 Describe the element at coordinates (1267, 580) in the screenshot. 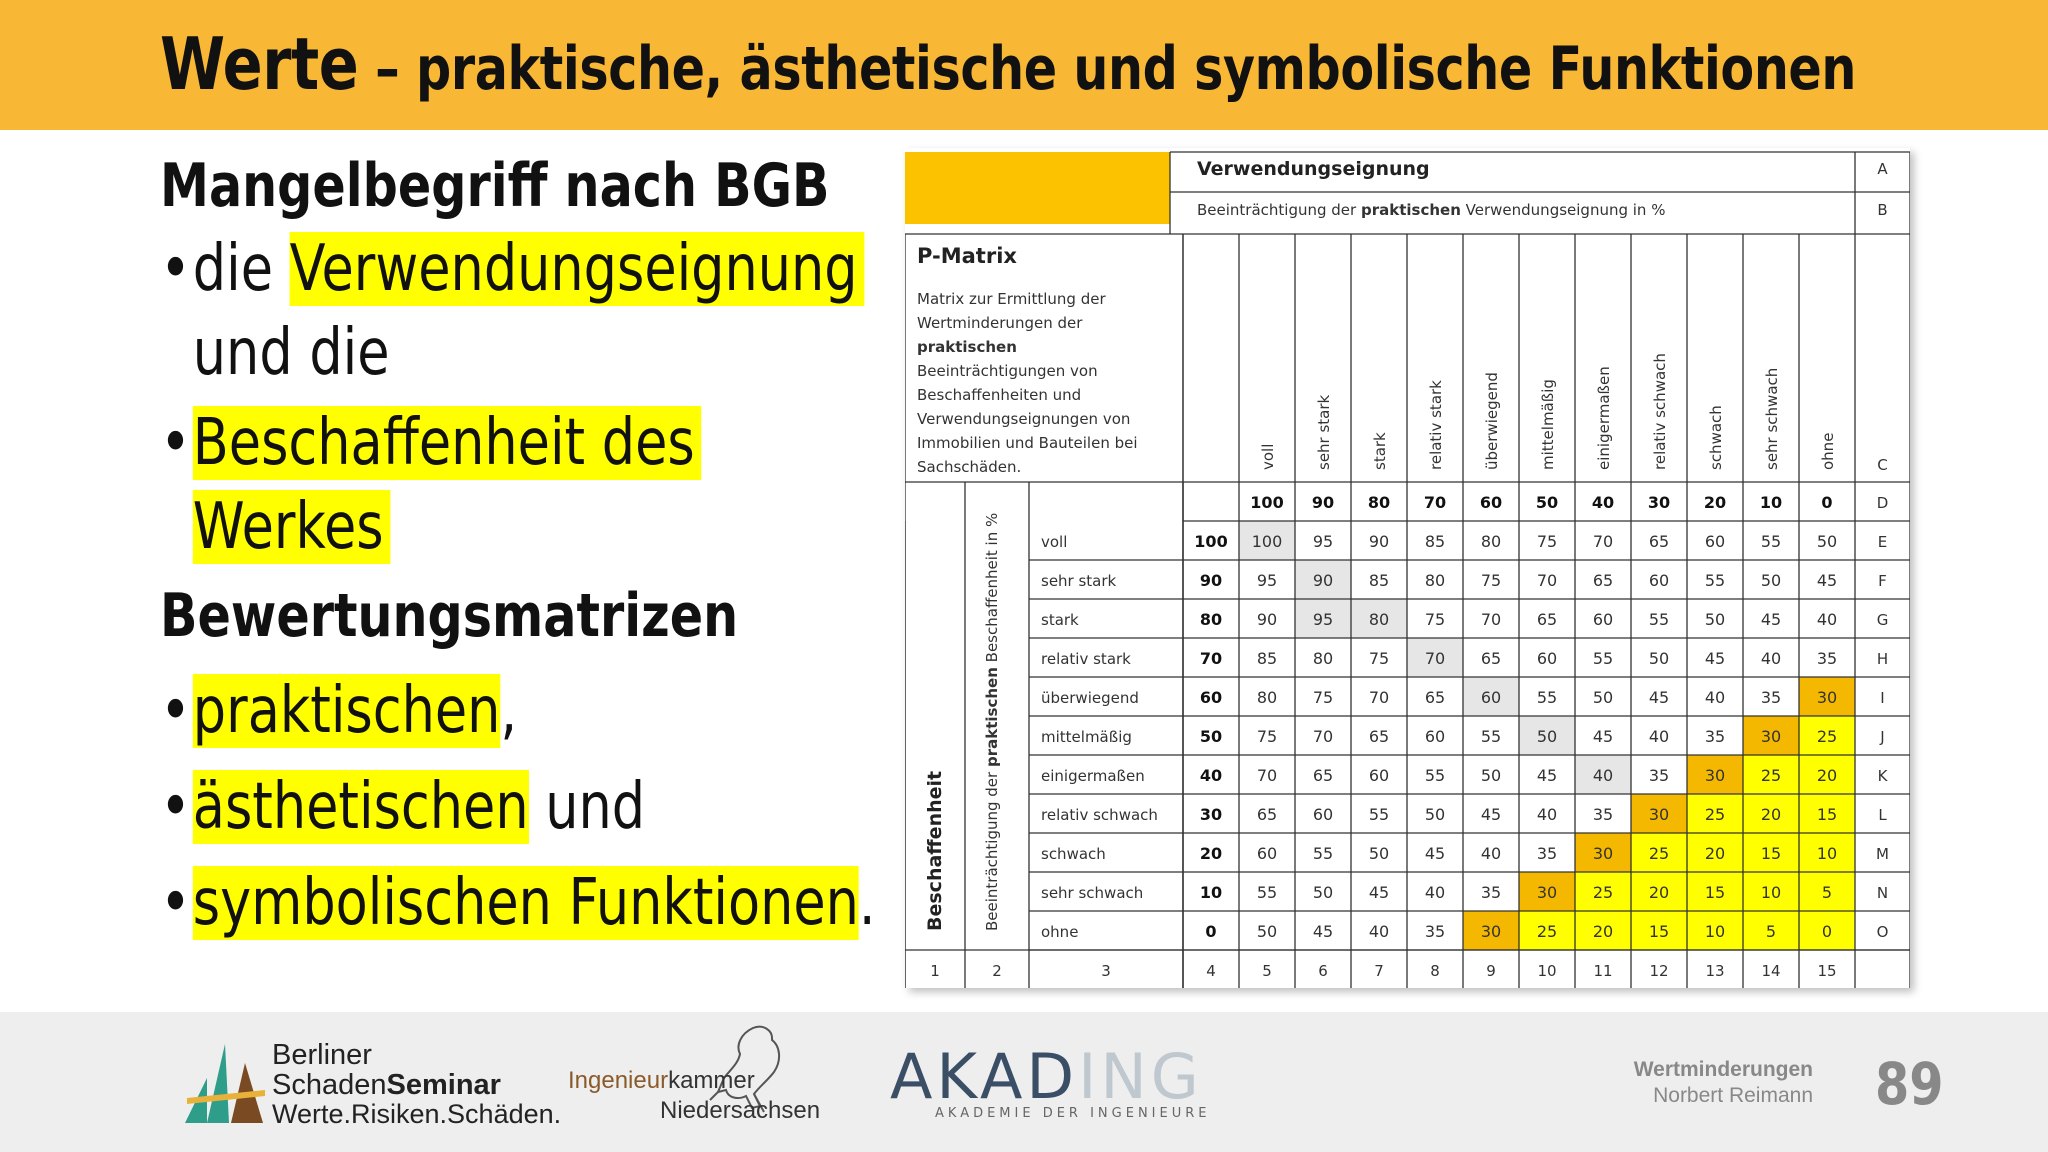

I see `matrix-cell: 95` at that location.